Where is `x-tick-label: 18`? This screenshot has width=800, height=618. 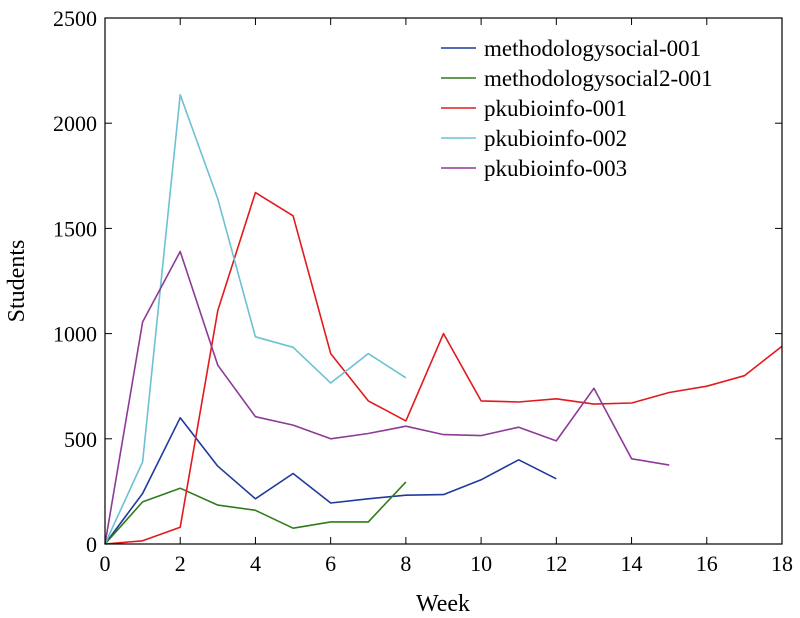 x-tick-label: 18 is located at coordinates (782, 563).